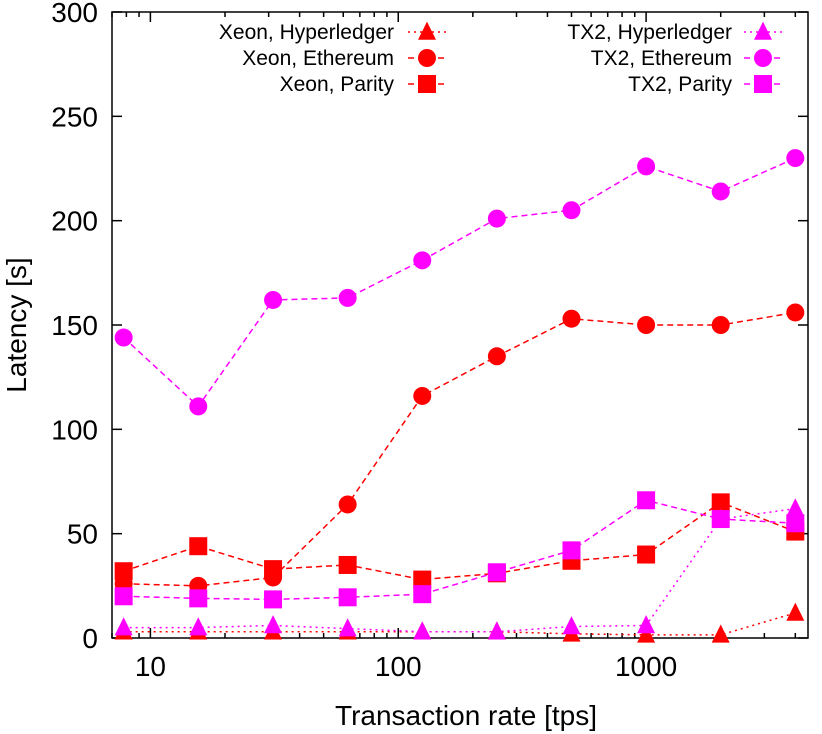  Describe the element at coordinates (646, 666) in the screenshot. I see `x-tick-label: 1000` at that location.